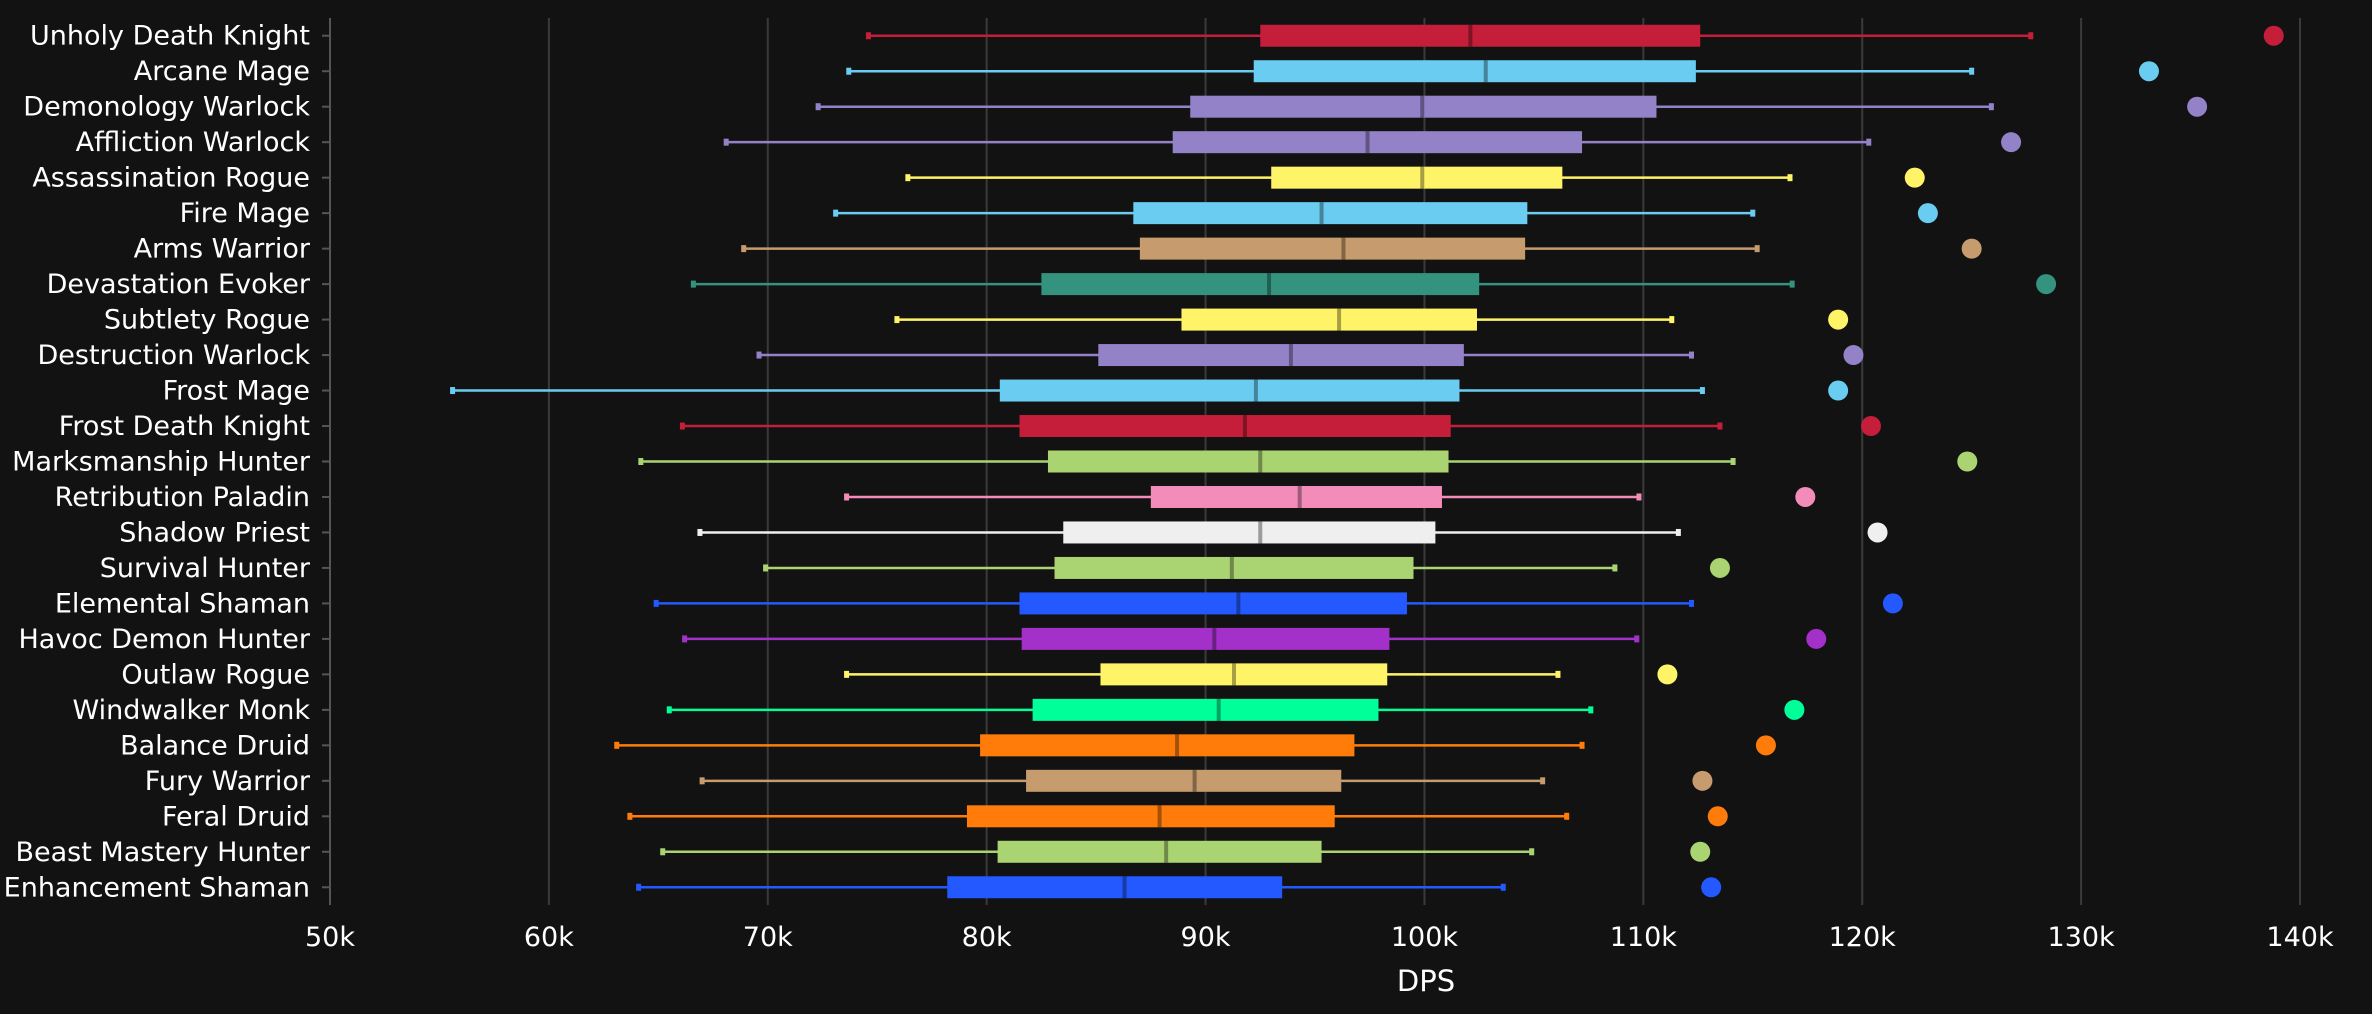 This screenshot has width=2372, height=1014. Describe the element at coordinates (207, 320) in the screenshot. I see `category-label: Subtlety Rogue` at that location.